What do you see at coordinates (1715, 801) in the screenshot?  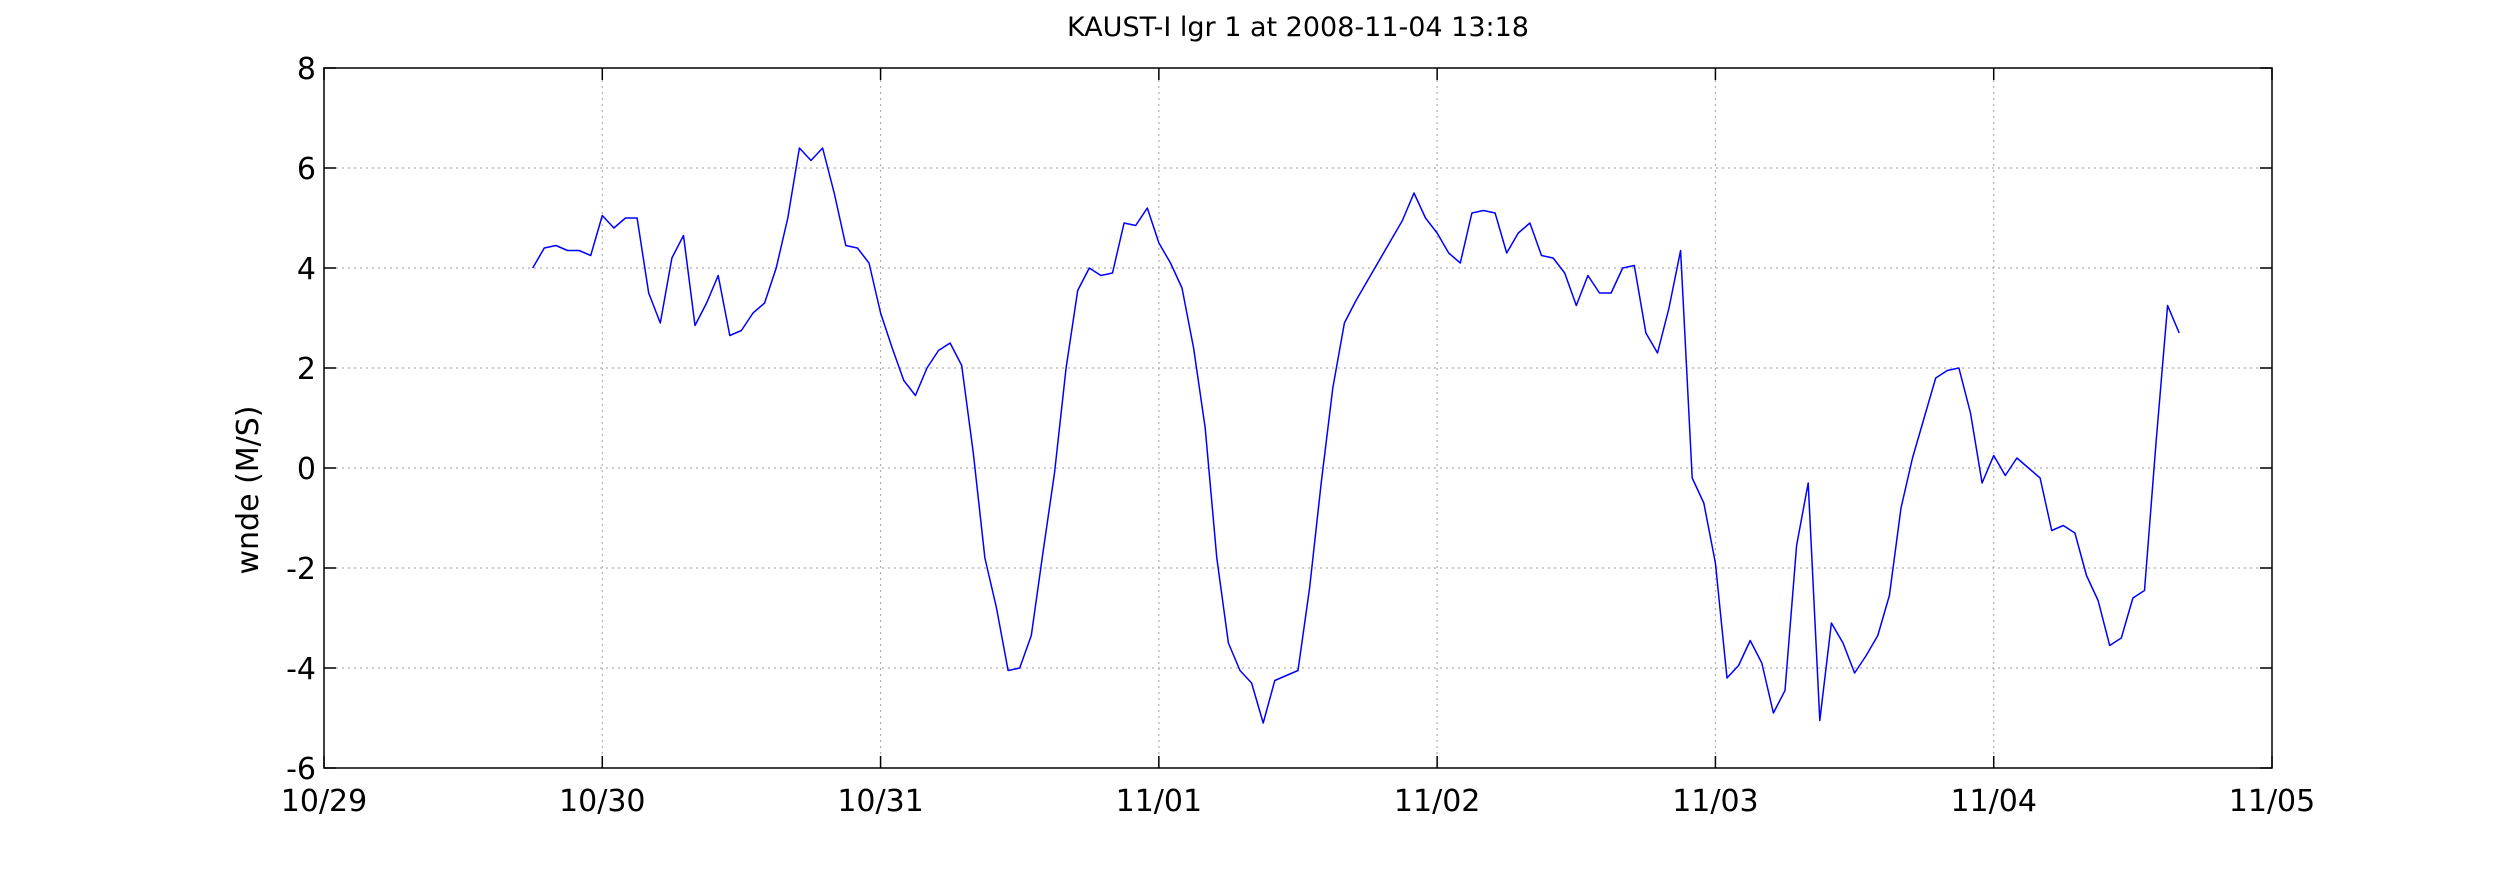 I see `x-tick-label: 11/03` at bounding box center [1715, 801].